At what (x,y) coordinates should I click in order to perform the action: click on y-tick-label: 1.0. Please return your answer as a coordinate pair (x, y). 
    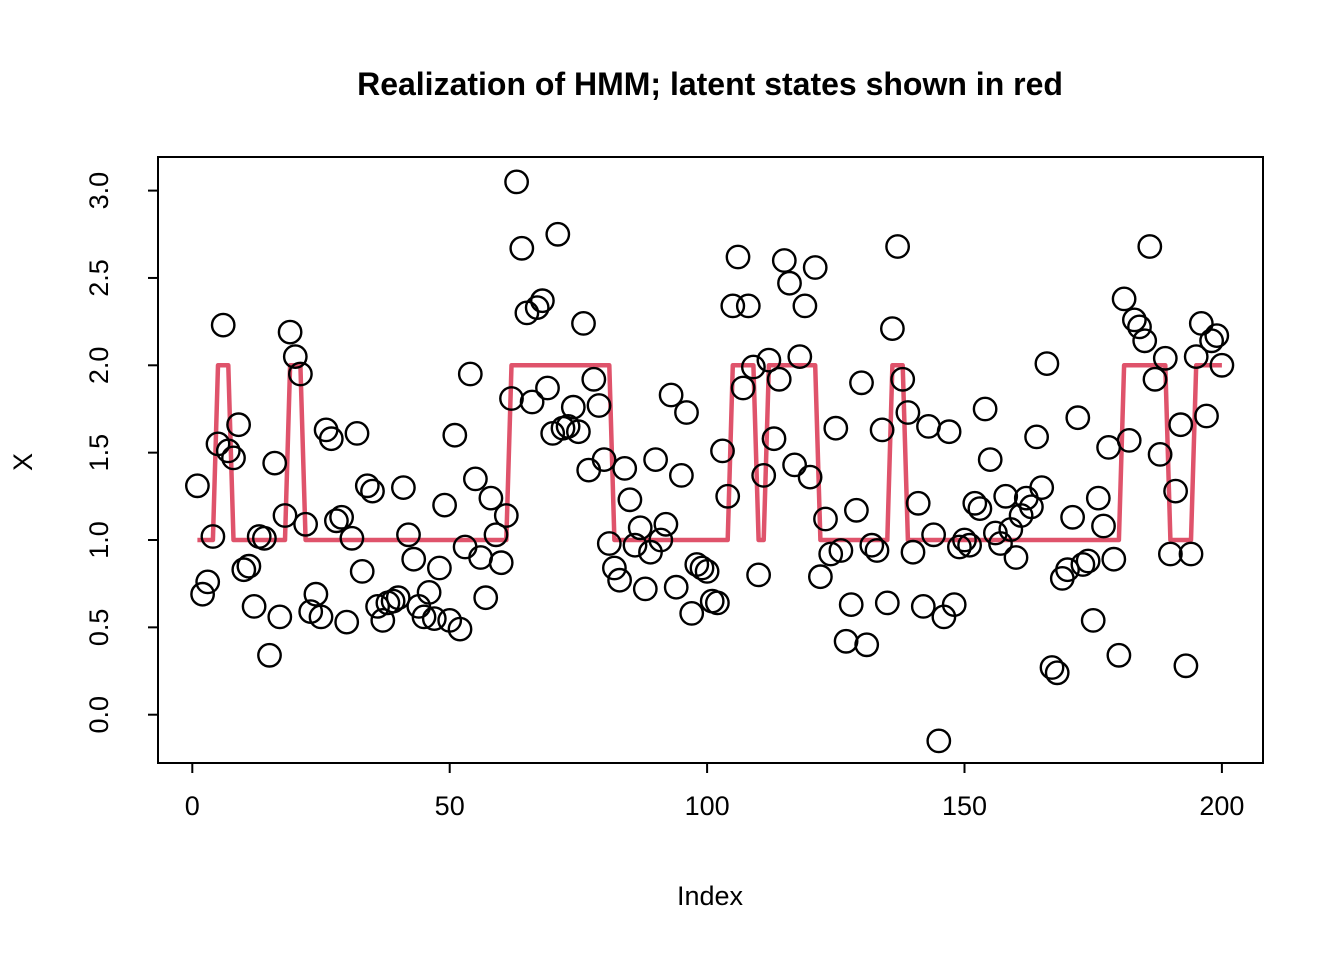
    Looking at the image, I should click on (99, 540).